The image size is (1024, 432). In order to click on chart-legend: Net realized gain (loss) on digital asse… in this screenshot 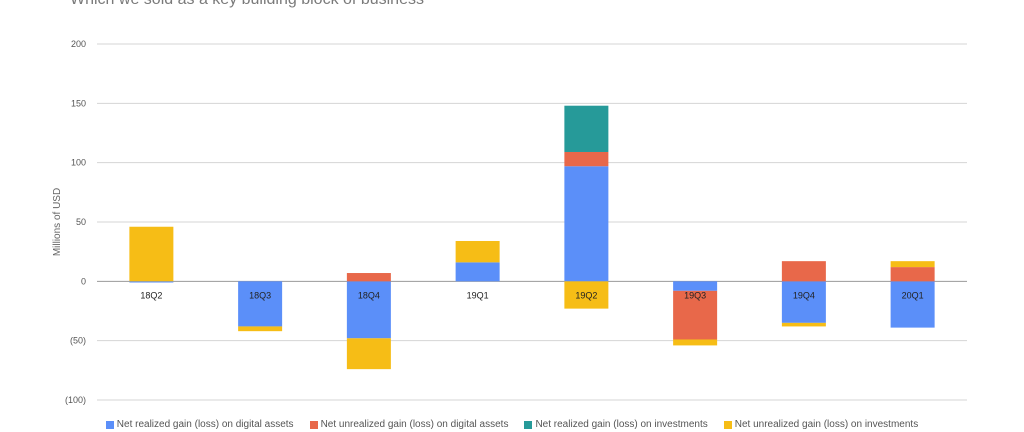, I will do `click(512, 424)`.